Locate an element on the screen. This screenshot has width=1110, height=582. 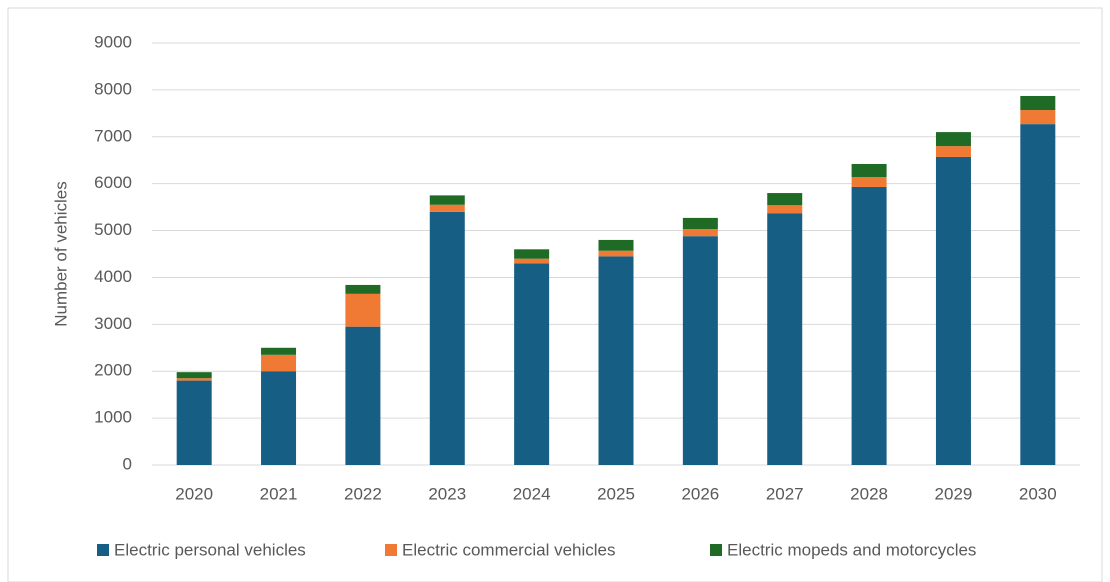
y-tick-label: 6000 is located at coordinates (113, 182).